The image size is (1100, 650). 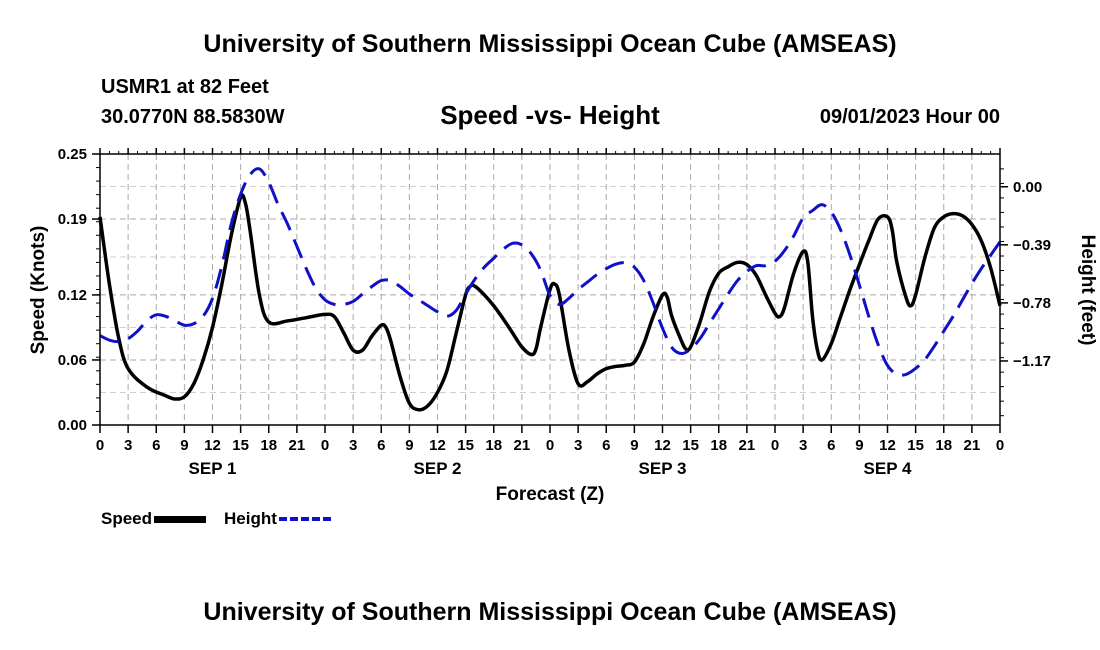 I want to click on chart-subtitle: Speed -vs- Height, so click(x=550, y=115).